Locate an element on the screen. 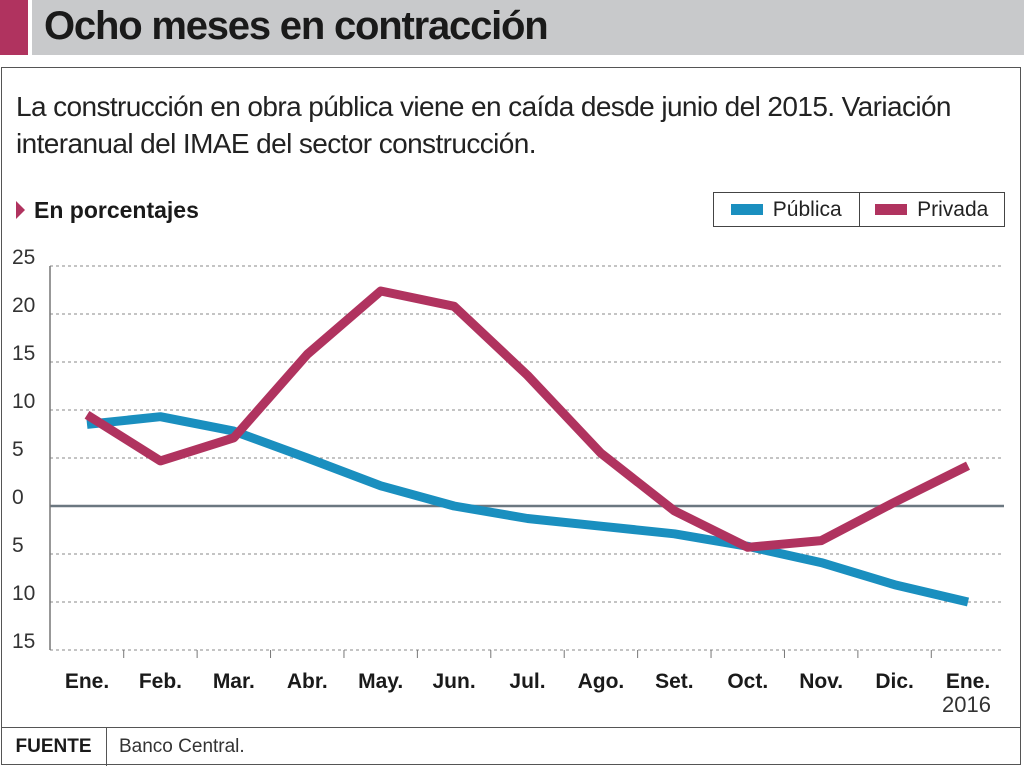 The width and height of the screenshot is (1024, 767). x-tick-label: Set. is located at coordinates (674, 681).